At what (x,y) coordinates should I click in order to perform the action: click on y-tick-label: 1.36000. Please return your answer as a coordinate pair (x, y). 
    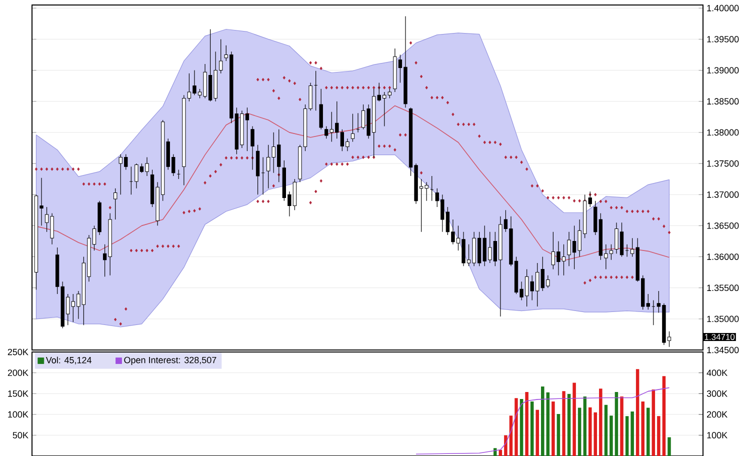
    Looking at the image, I should click on (723, 257).